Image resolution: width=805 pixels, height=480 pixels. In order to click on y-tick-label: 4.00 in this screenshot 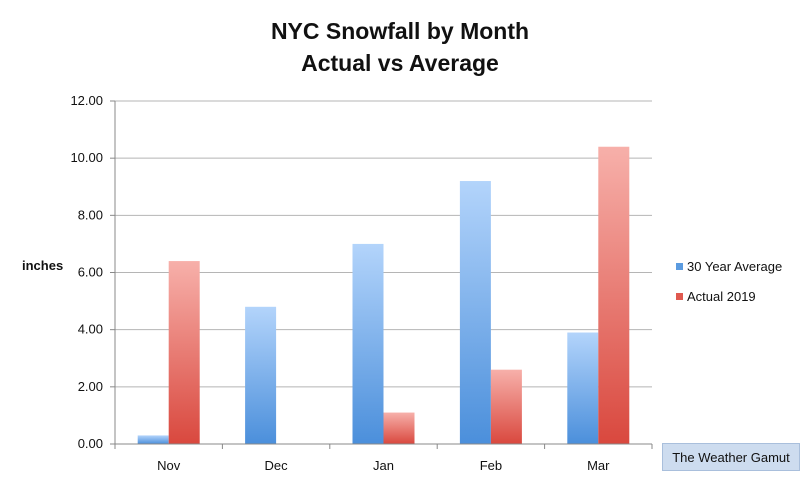, I will do `click(90, 329)`.